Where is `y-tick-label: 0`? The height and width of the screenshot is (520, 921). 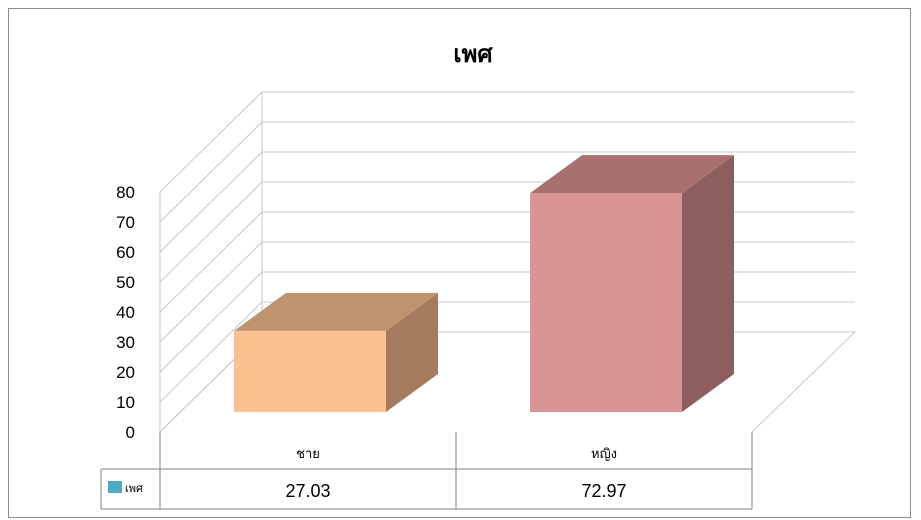
y-tick-label: 0 is located at coordinates (130, 432).